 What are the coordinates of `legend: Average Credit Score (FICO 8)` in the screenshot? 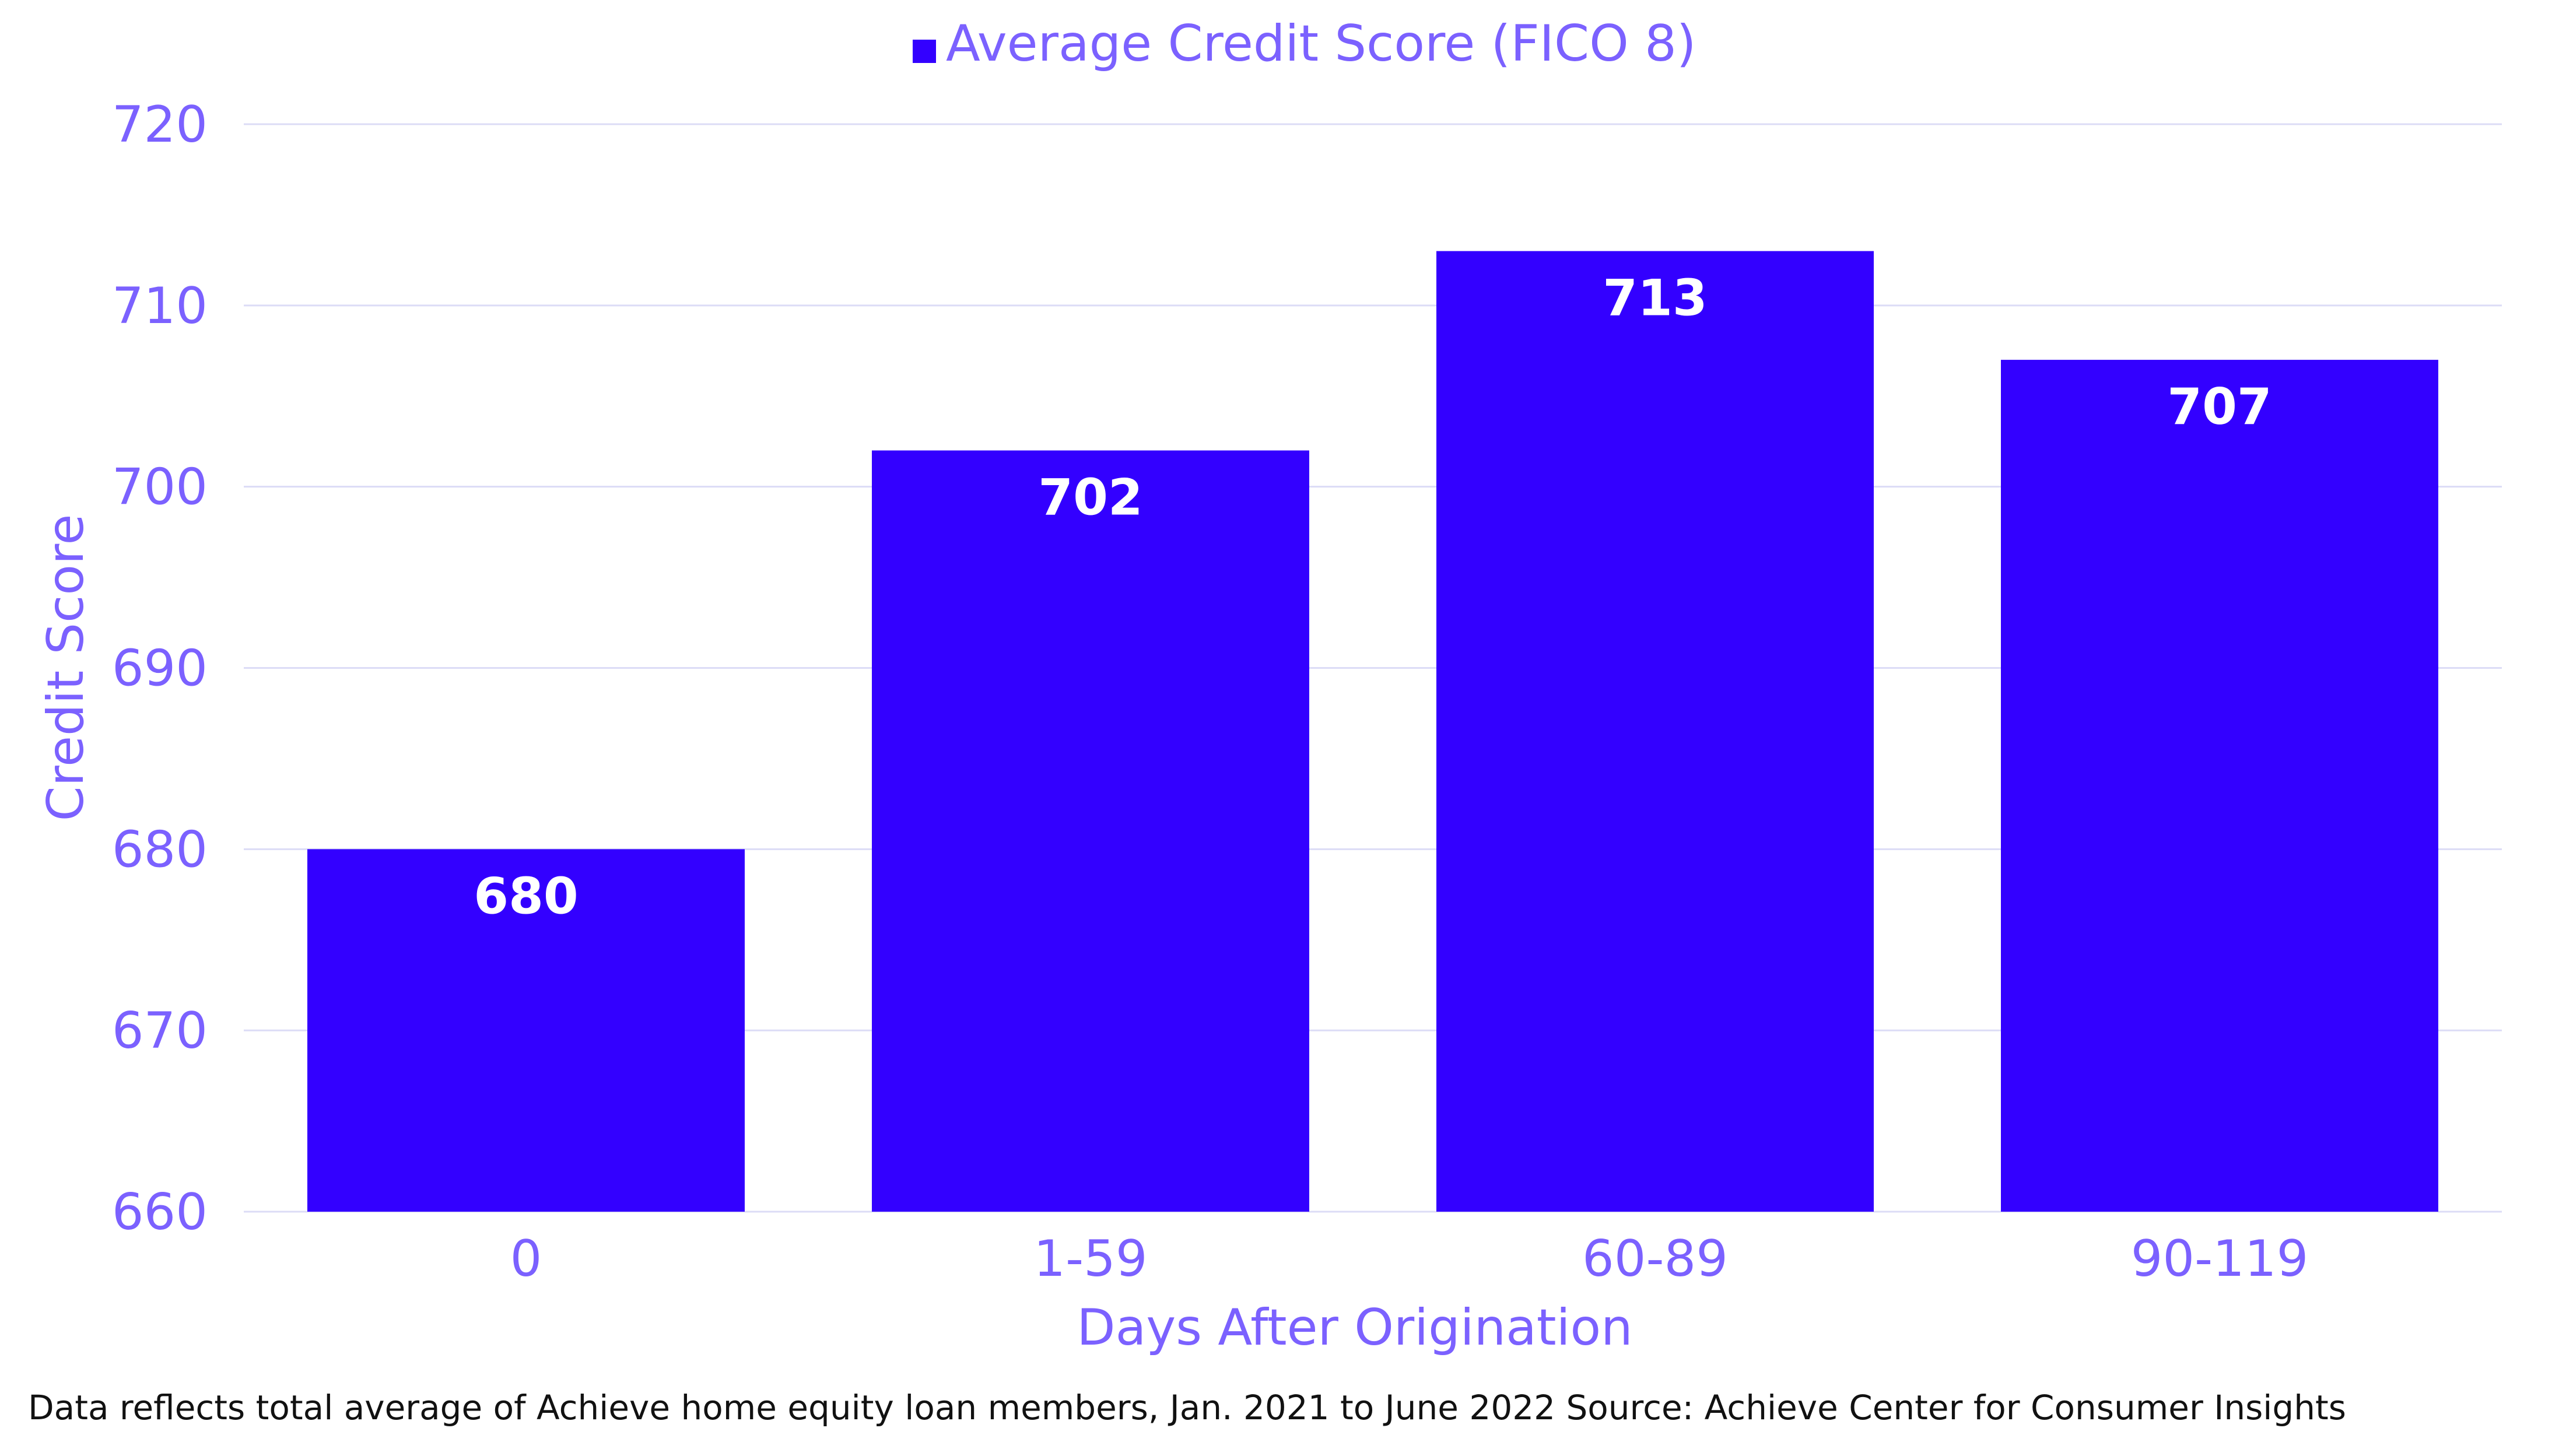 It's located at (1304, 44).